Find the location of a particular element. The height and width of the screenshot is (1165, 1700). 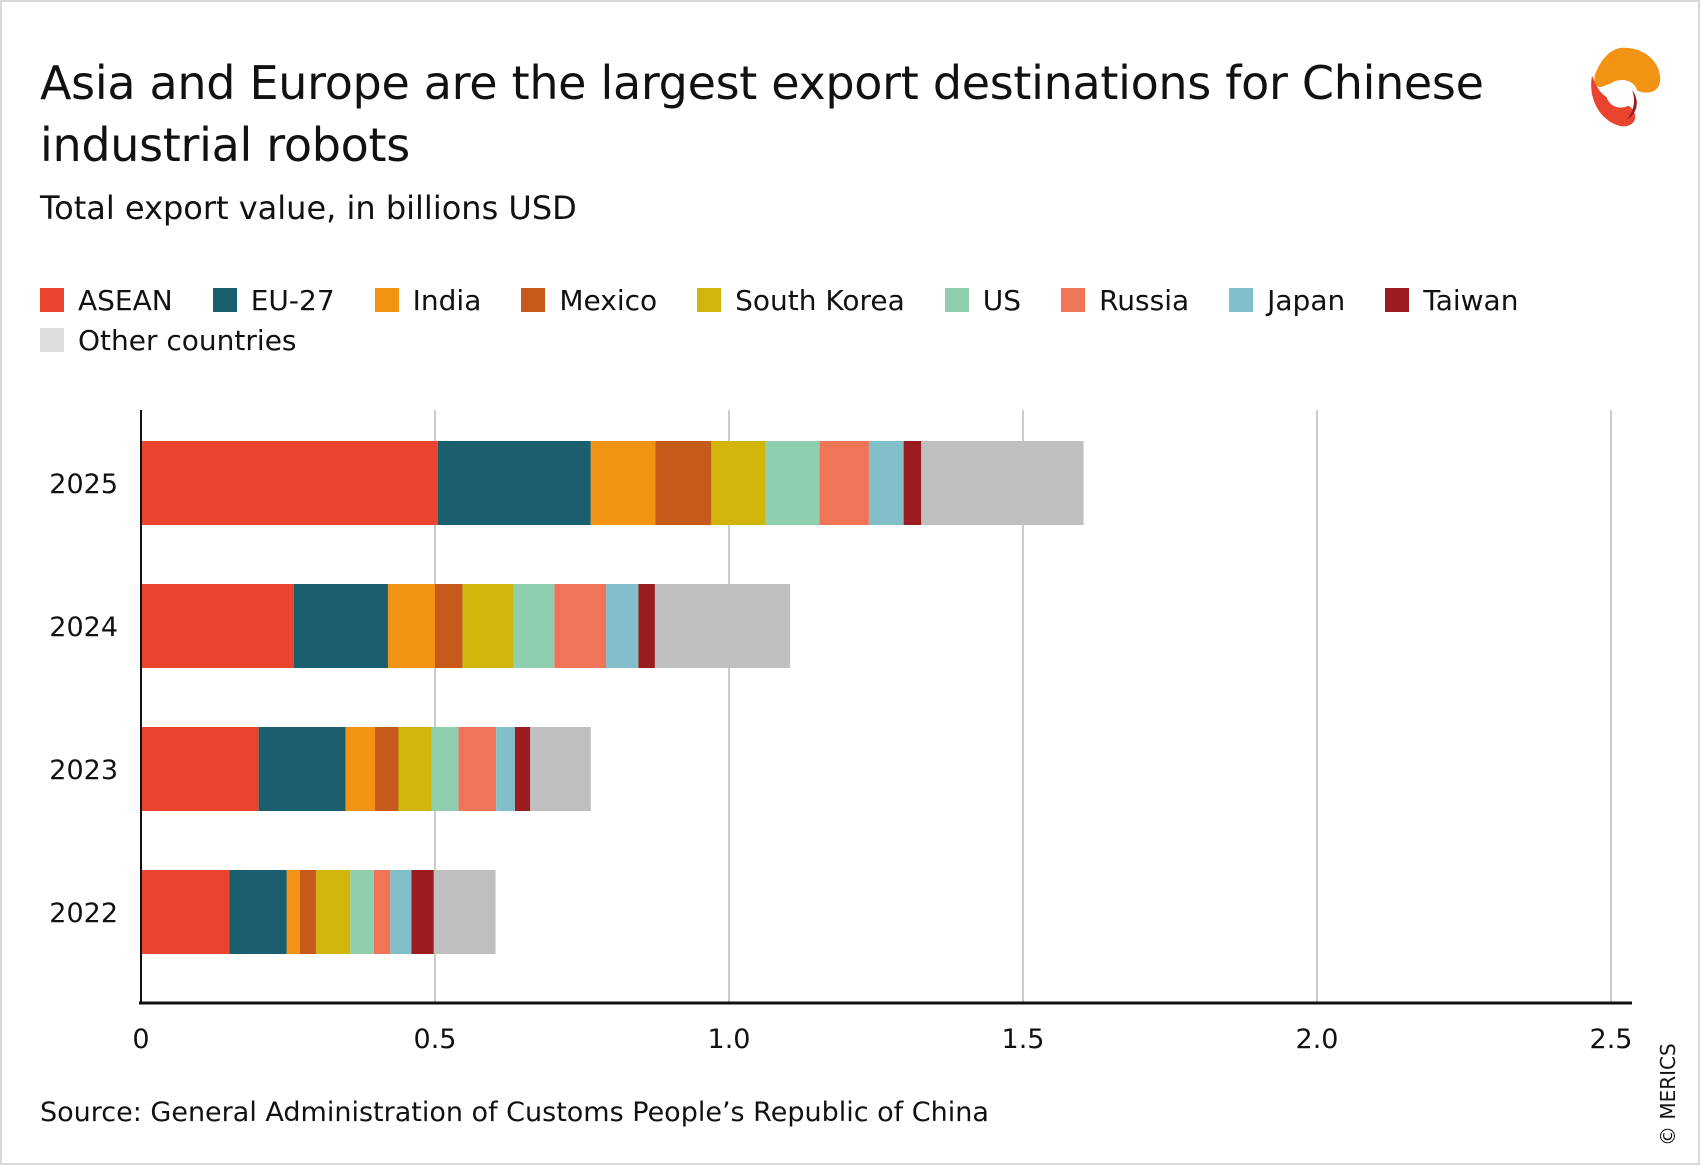

legend-label: Russia is located at coordinates (1144, 300).